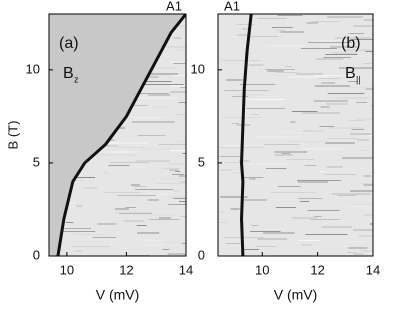 The width and height of the screenshot is (397, 311). Describe the element at coordinates (12, 135) in the screenshot. I see `y-axis-label: B (T)` at that location.